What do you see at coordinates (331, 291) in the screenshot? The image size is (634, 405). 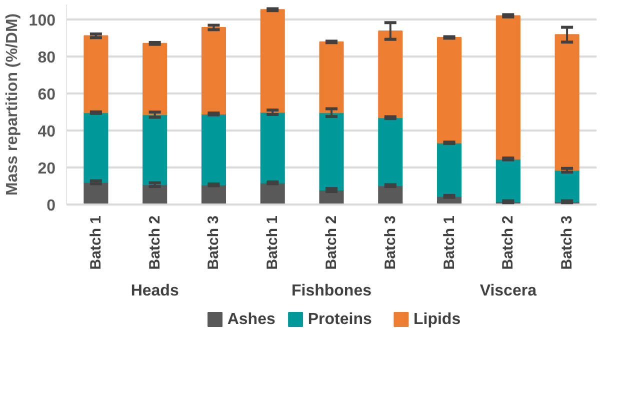 I see `text: Fishbones` at bounding box center [331, 291].